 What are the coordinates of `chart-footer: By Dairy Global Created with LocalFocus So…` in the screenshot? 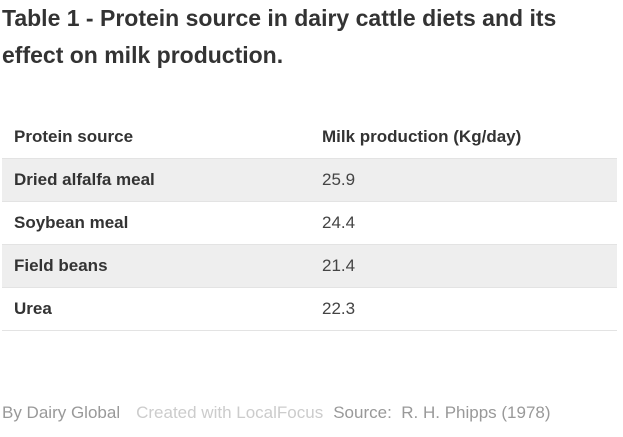 It's located at (309, 413).